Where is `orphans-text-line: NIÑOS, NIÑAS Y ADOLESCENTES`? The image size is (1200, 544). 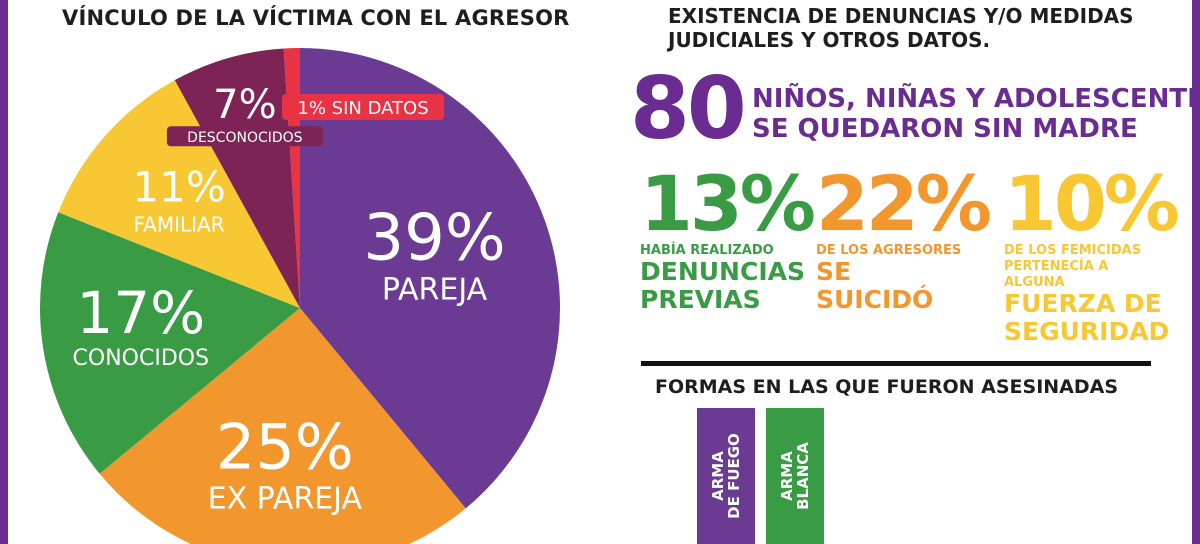 orphans-text-line: NIÑOS, NIÑAS Y ADOLESCENTES is located at coordinates (976, 99).